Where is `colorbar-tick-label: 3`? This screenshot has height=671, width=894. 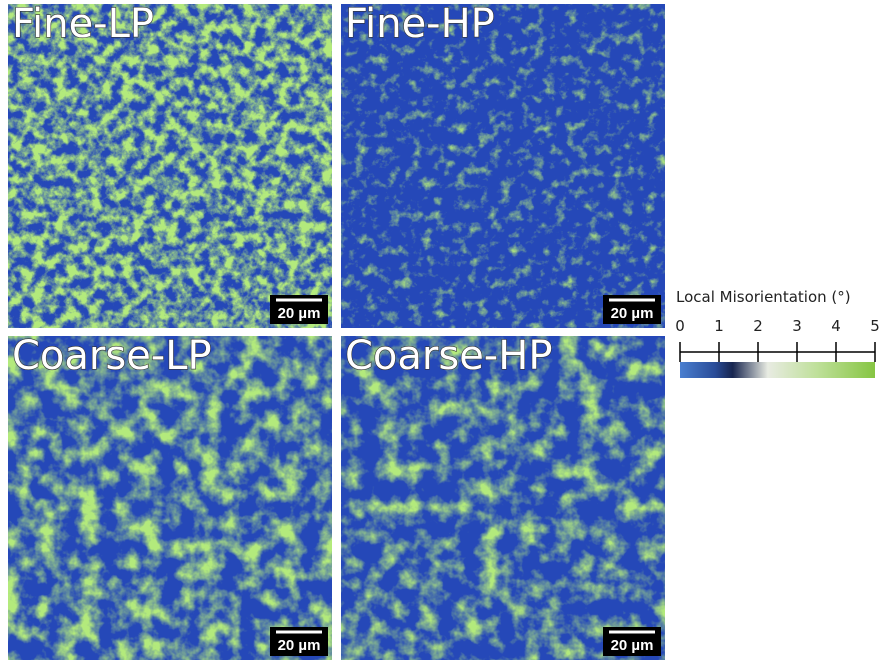 colorbar-tick-label: 3 is located at coordinates (797, 326).